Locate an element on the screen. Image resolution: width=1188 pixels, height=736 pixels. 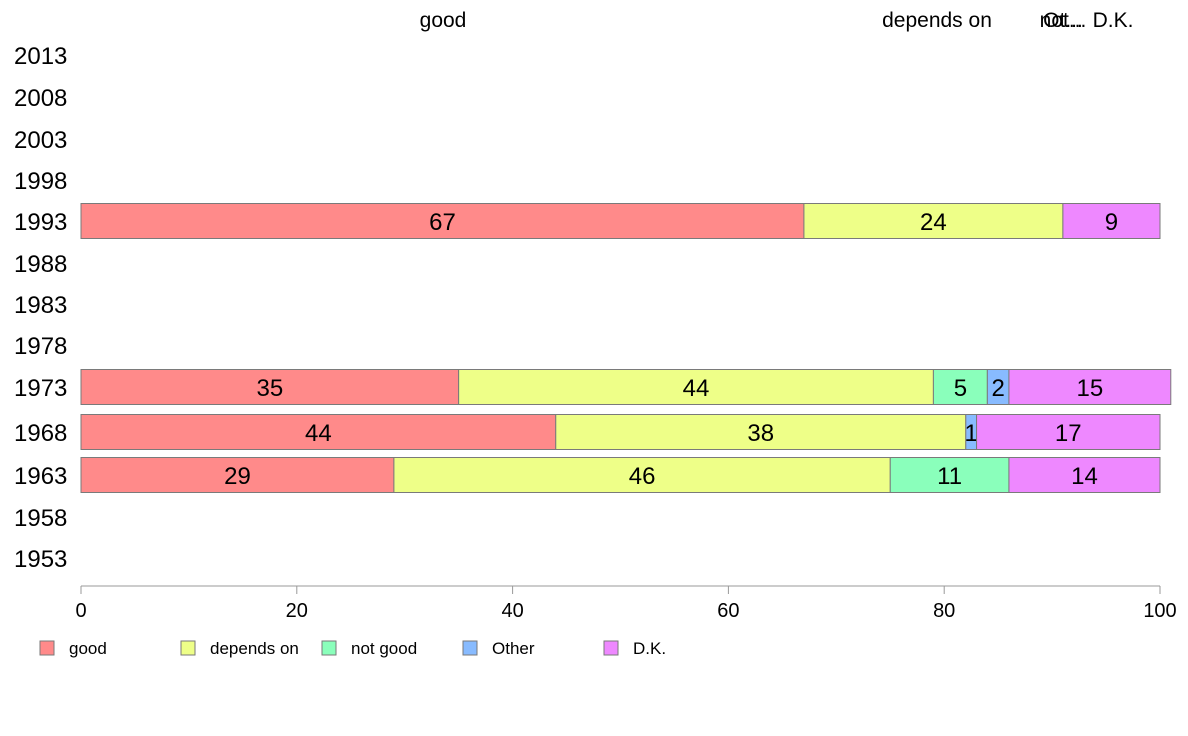
y-label-1993: 1993 is located at coordinates (40, 222).